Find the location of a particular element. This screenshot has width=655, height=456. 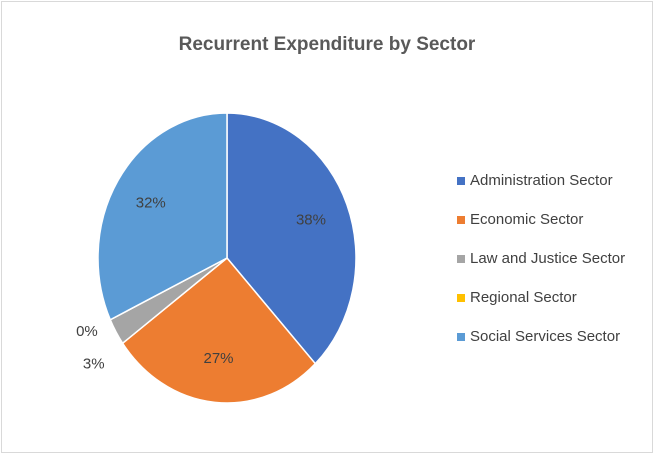

legend-label: Social Services Sector is located at coordinates (545, 336).